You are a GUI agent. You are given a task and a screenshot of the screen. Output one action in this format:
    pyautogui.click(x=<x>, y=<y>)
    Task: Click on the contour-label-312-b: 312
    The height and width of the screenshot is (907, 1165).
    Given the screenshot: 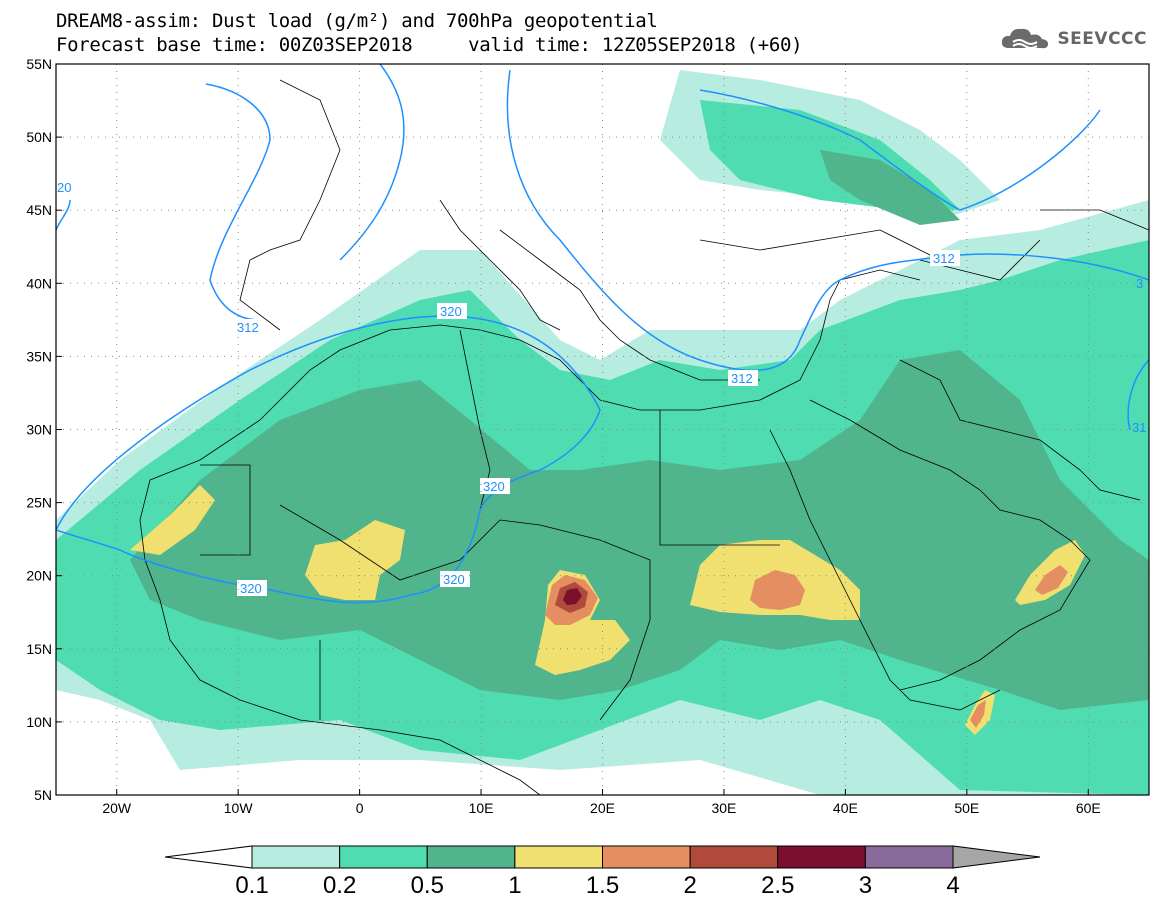 What is the action you would take?
    pyautogui.click(x=742, y=378)
    